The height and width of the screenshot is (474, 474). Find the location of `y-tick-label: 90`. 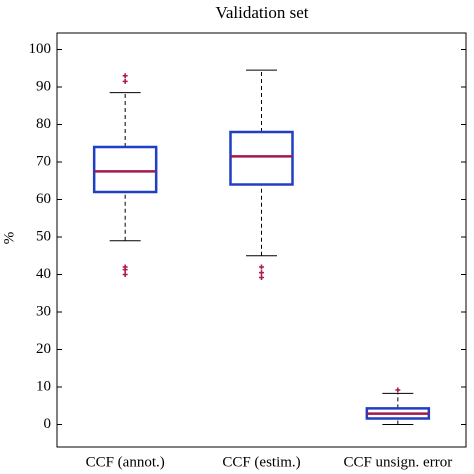

y-tick-label: 90 is located at coordinates (43, 86).